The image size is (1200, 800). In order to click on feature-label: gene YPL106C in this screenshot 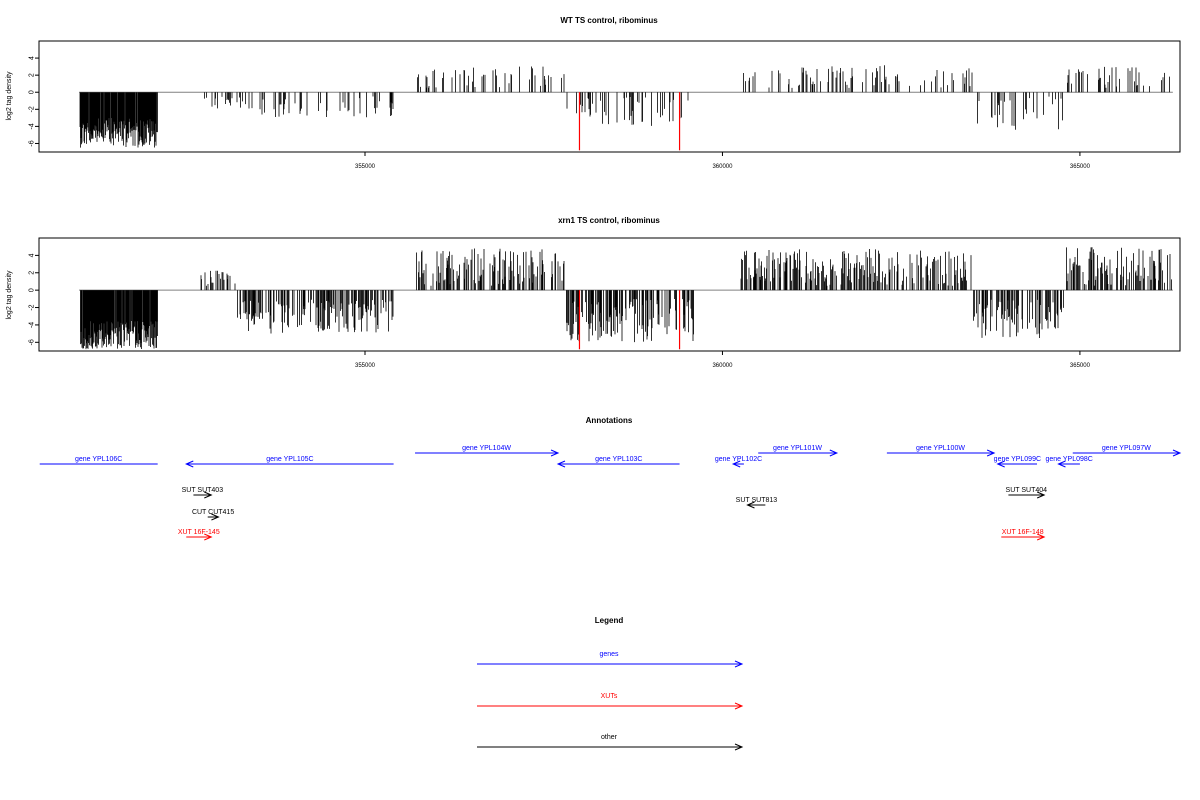, I will do `click(98, 459)`.